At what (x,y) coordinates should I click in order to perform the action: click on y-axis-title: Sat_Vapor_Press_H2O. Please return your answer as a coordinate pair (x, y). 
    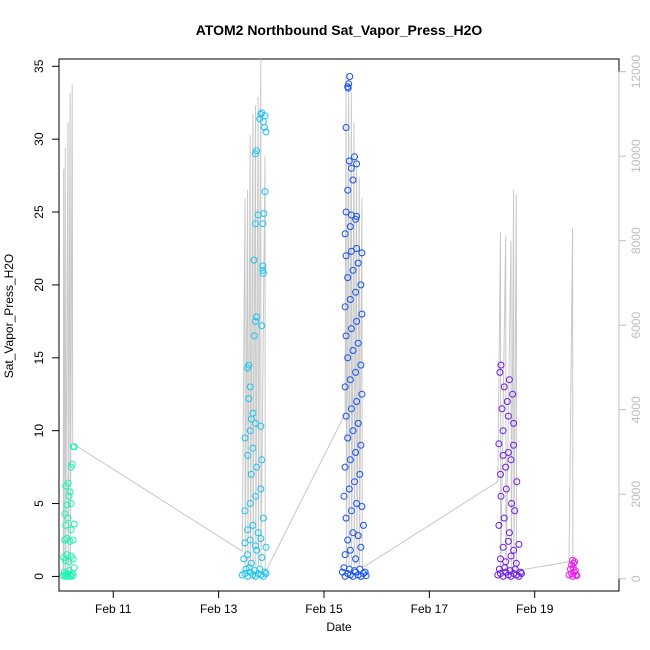
    Looking at the image, I should click on (9, 316).